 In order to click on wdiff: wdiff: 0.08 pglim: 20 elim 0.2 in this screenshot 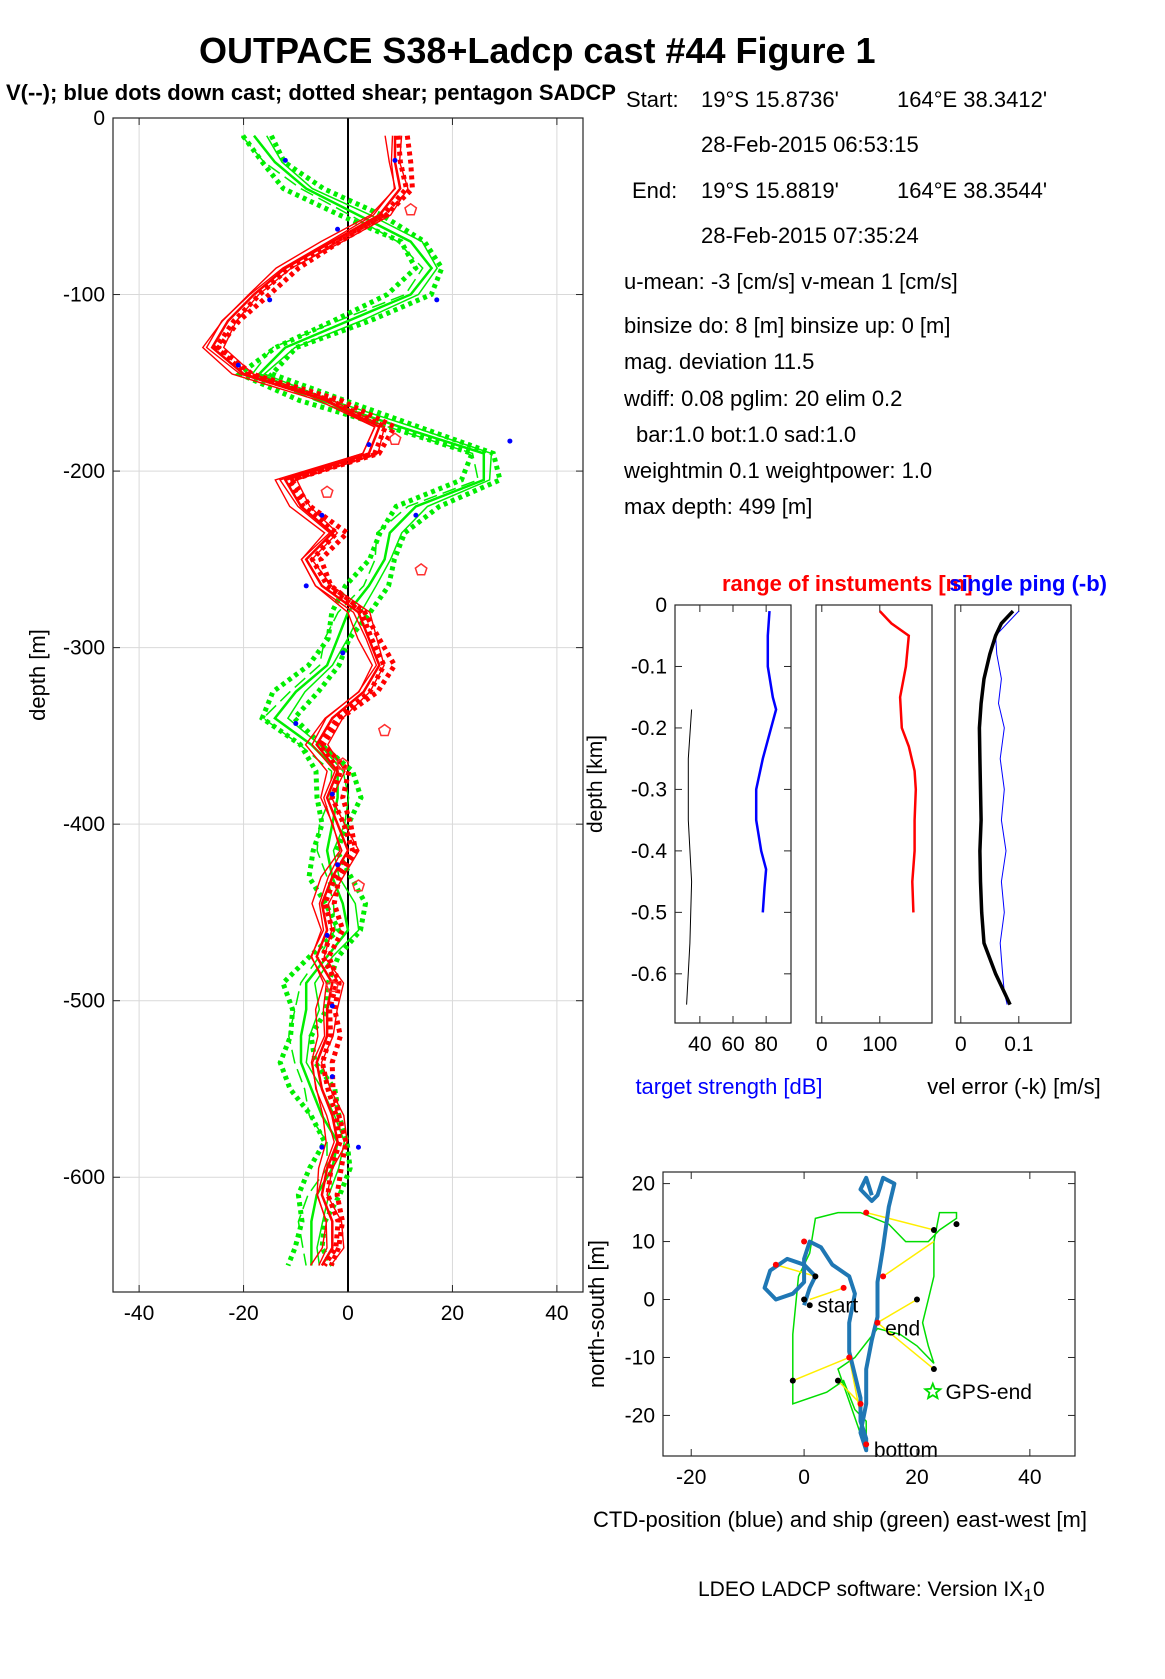, I will do `click(763, 398)`.